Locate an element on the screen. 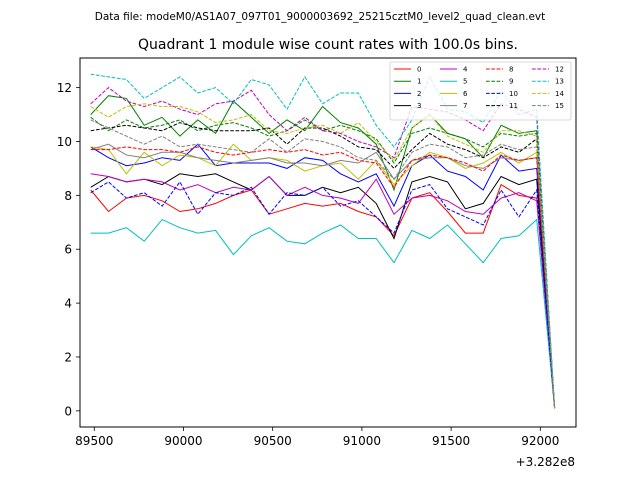  x-axis: 89500 90000 90500 91000 91500 92000 is located at coordinates (317, 437).